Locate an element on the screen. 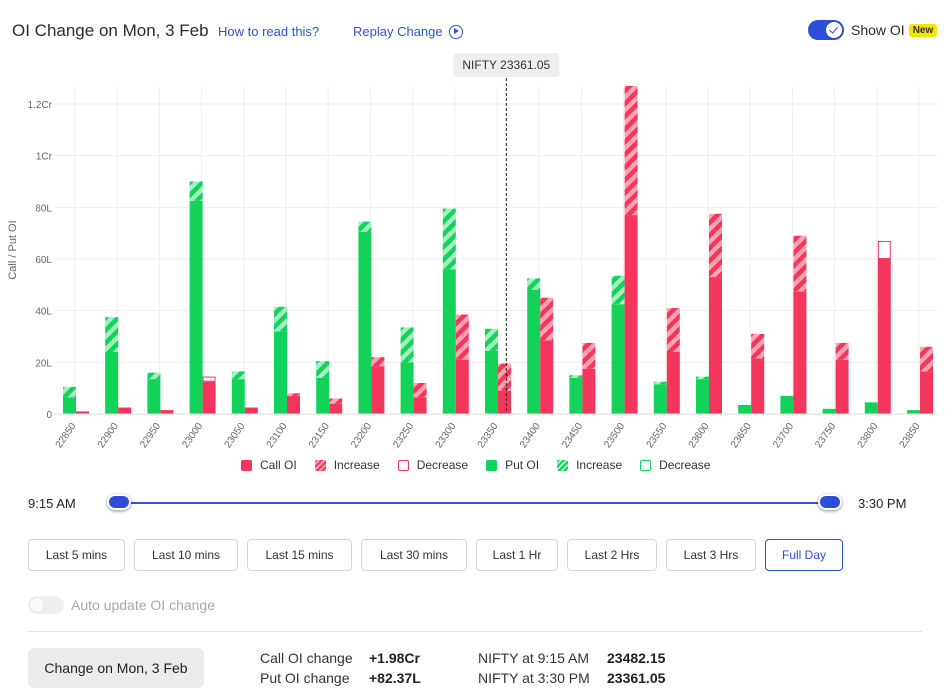  x-tick-label: 23600 is located at coordinates (699, 434).